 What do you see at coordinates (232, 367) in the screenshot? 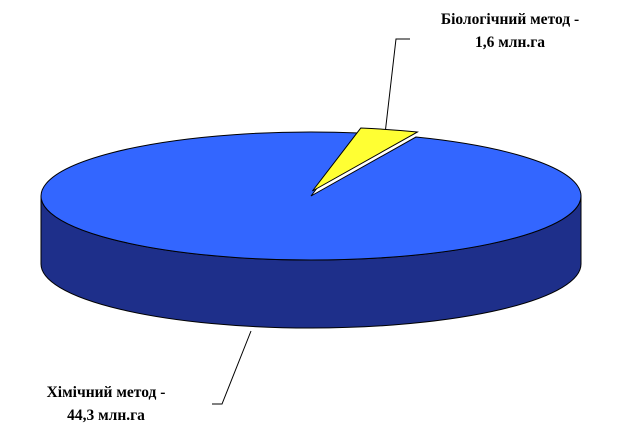
I see `leader-line-chemical-method` at bounding box center [232, 367].